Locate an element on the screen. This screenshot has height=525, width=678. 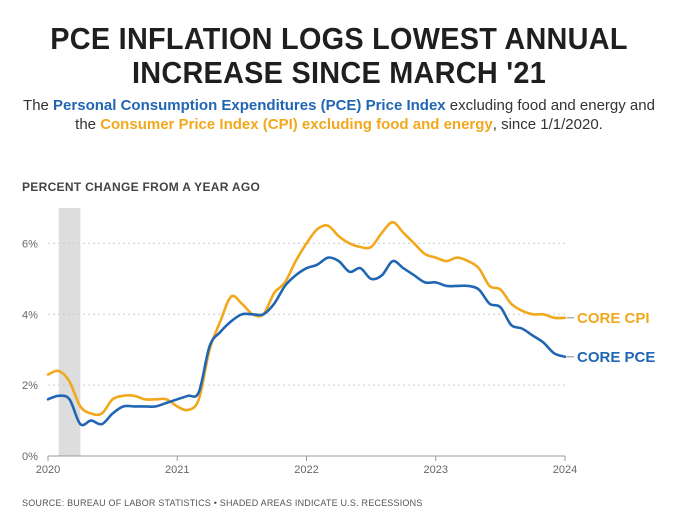
end-labels: CORE CPI CORE PCE is located at coordinates (611, 338).